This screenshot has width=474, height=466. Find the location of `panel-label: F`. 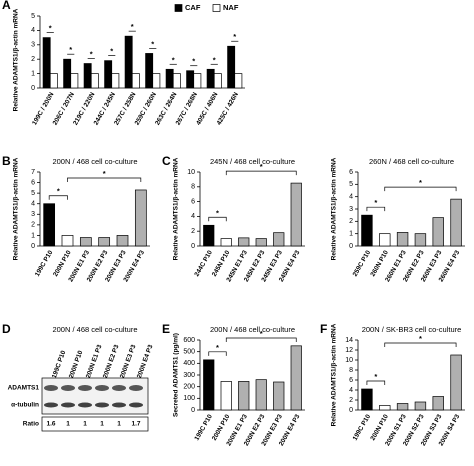

panel-label: F is located at coordinates (323, 329).